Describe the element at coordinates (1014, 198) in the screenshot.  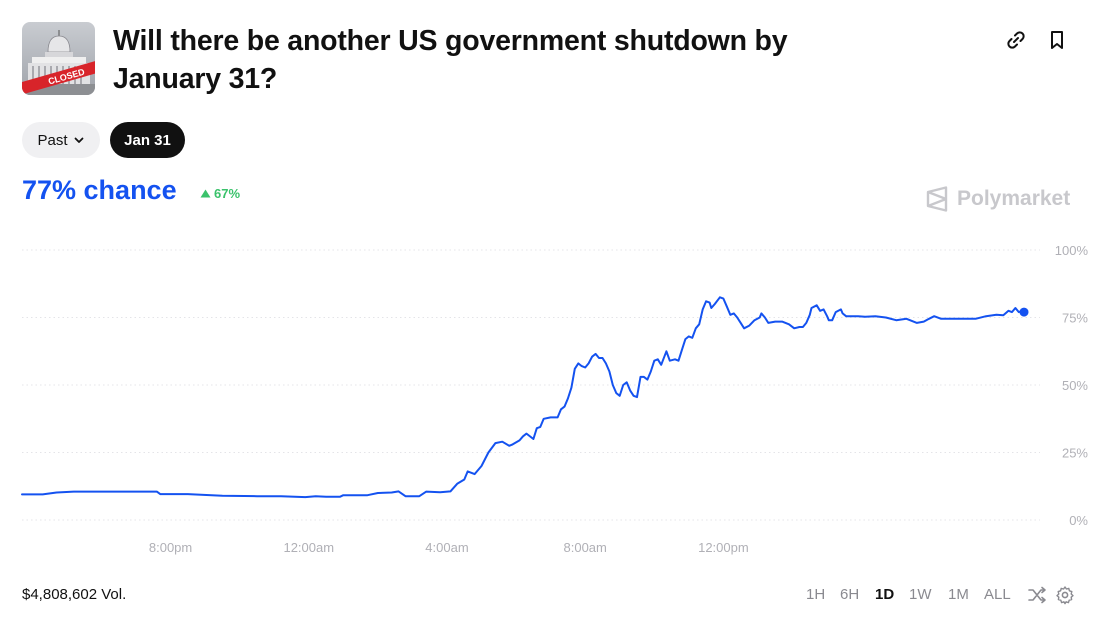
I see `brand-name: Polymarket` at that location.